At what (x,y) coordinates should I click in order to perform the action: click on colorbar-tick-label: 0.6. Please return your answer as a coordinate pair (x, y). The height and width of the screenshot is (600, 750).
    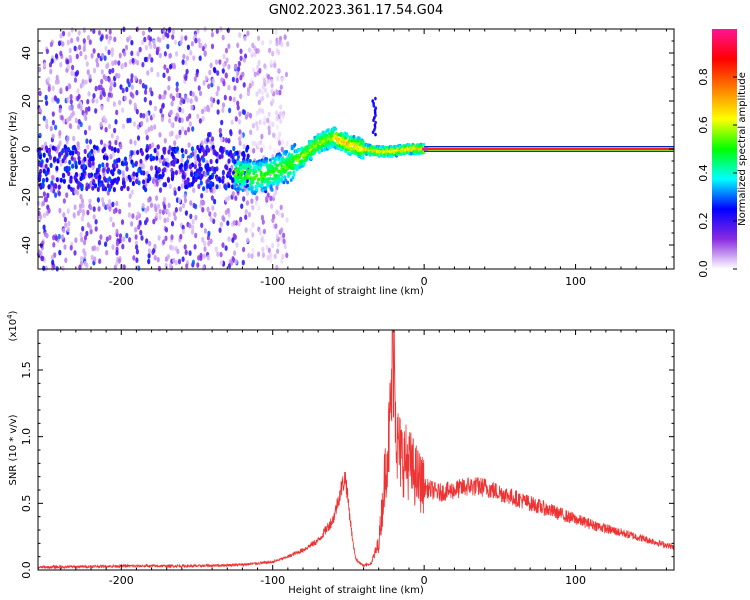
    Looking at the image, I should click on (703, 125).